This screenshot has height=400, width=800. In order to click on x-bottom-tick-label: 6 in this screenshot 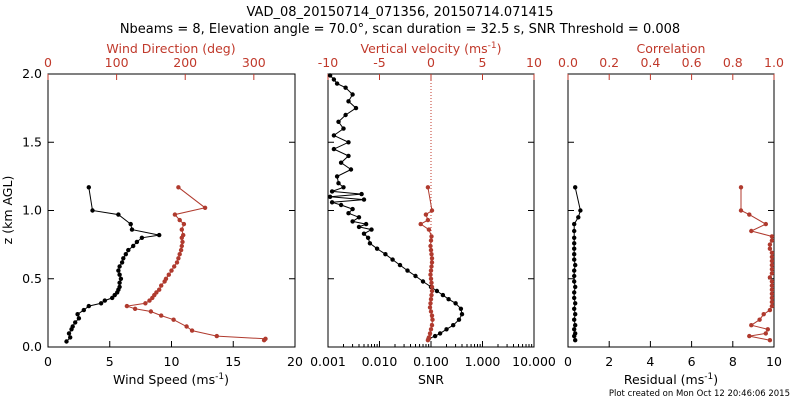, I will do `click(692, 361)`.